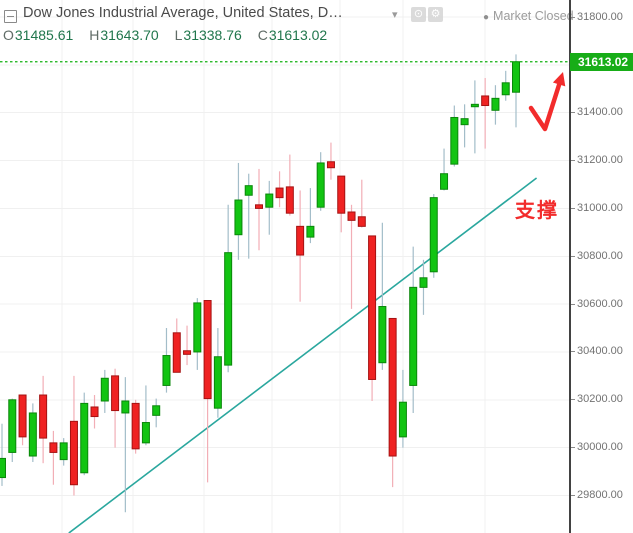 Image resolution: width=633 pixels, height=533 pixels. Describe the element at coordinates (600, 351) in the screenshot. I see `axis-price-label: 30400.00` at that location.